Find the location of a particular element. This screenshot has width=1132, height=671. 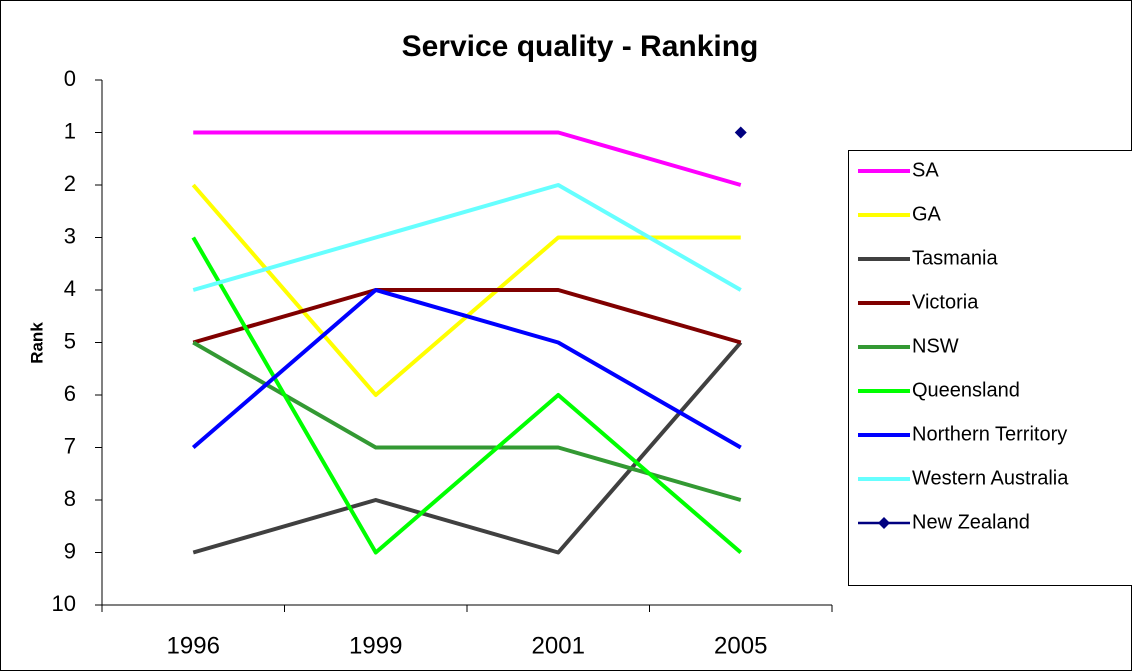

legend-label: Victoria is located at coordinates (945, 302).